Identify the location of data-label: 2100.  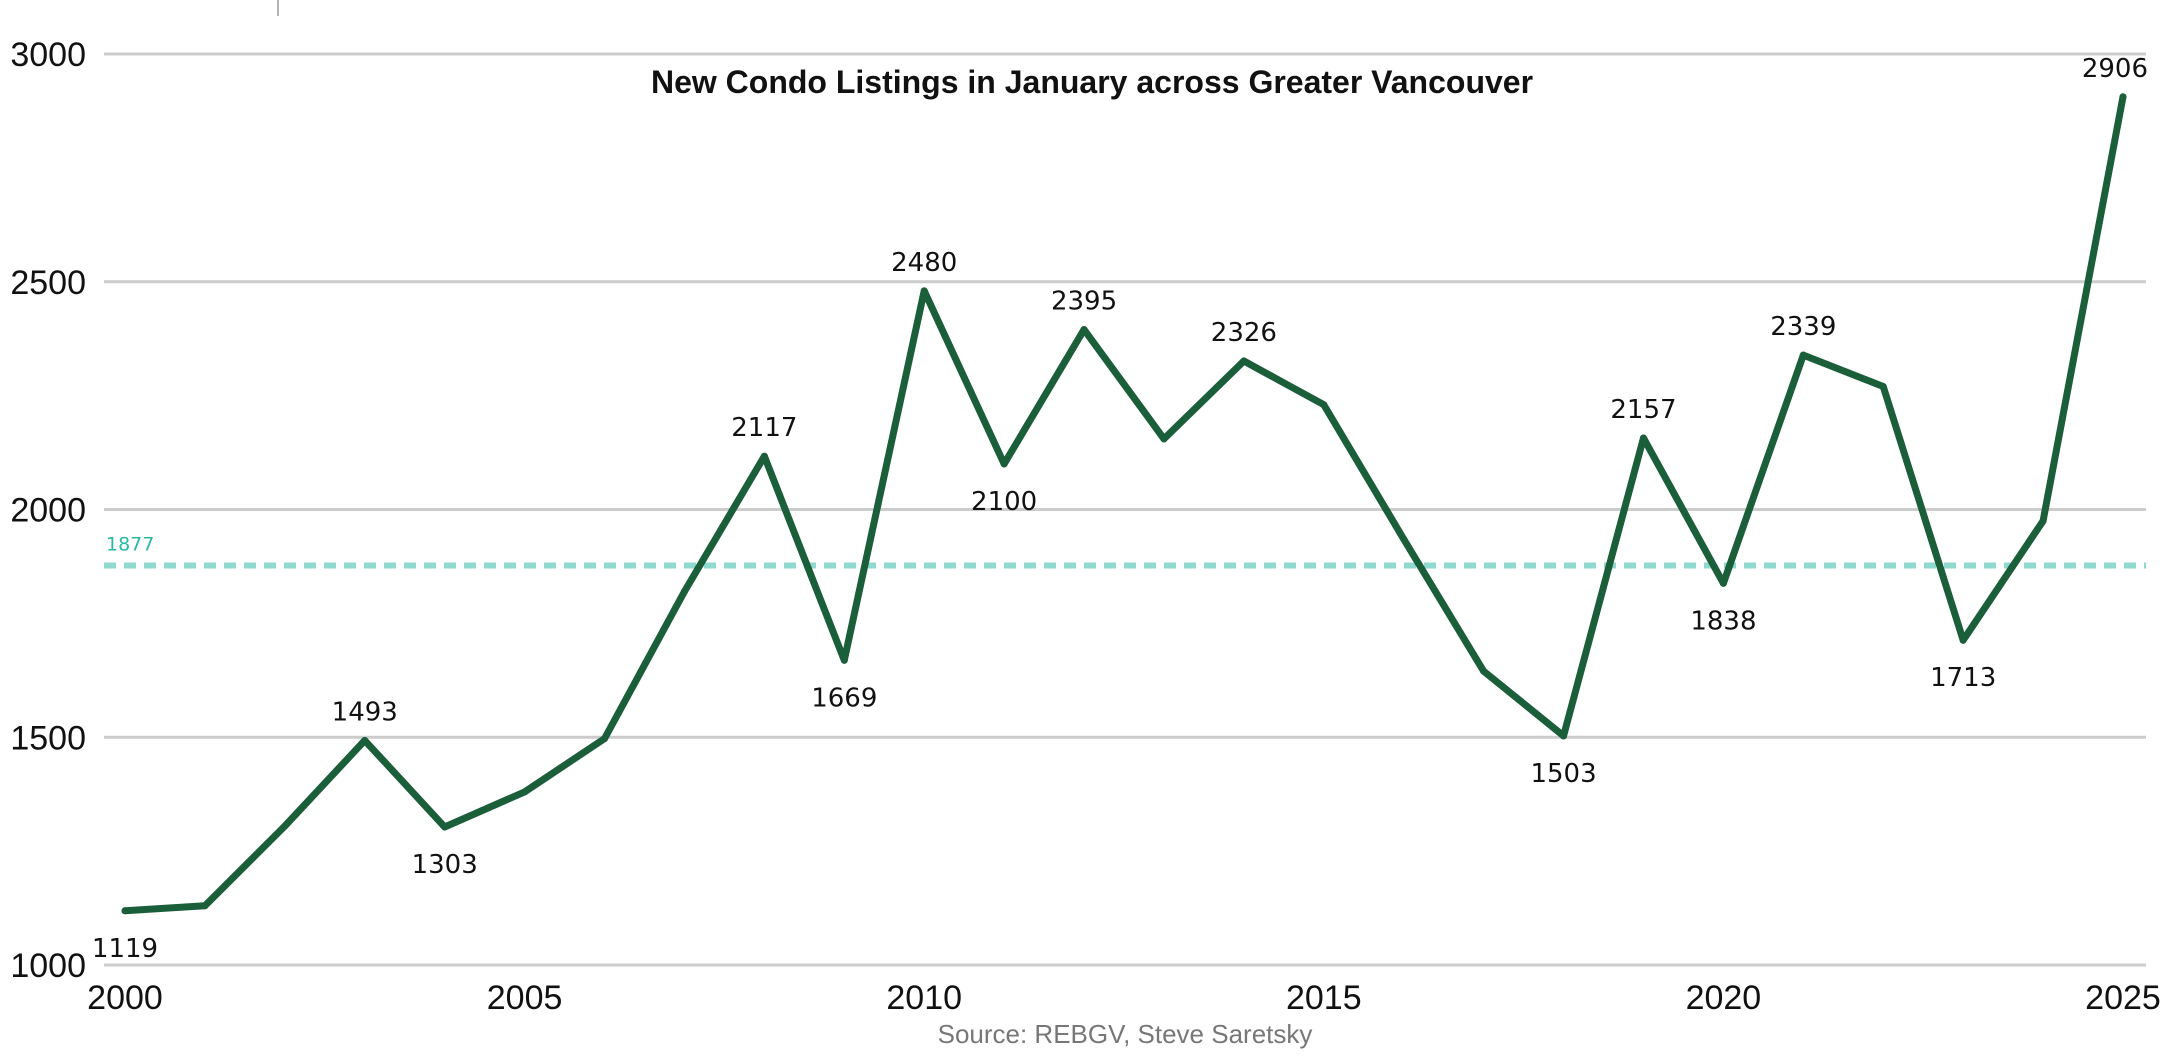
(1004, 502).